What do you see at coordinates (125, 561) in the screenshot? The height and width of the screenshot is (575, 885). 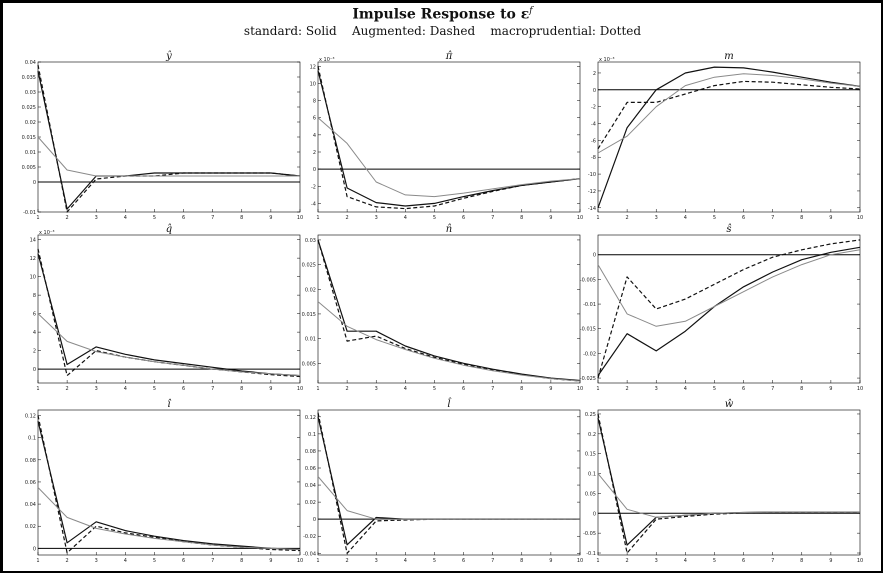 I see `panel-7-xtick-label: 4` at bounding box center [125, 561].